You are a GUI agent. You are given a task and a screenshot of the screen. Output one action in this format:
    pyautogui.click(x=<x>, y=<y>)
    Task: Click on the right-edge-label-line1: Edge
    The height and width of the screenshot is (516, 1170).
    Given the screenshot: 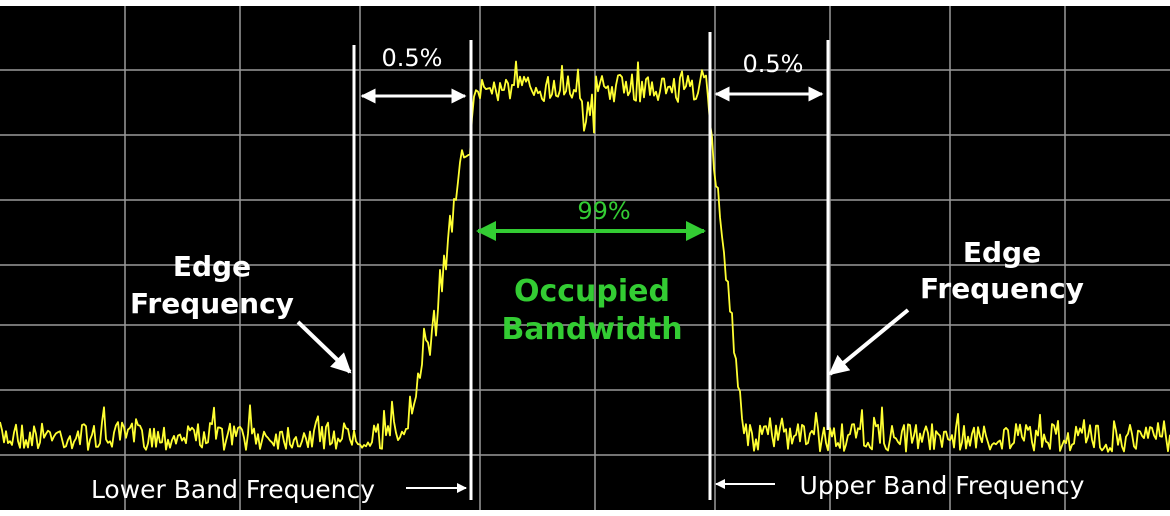 What is the action you would take?
    pyautogui.click(x=1002, y=252)
    